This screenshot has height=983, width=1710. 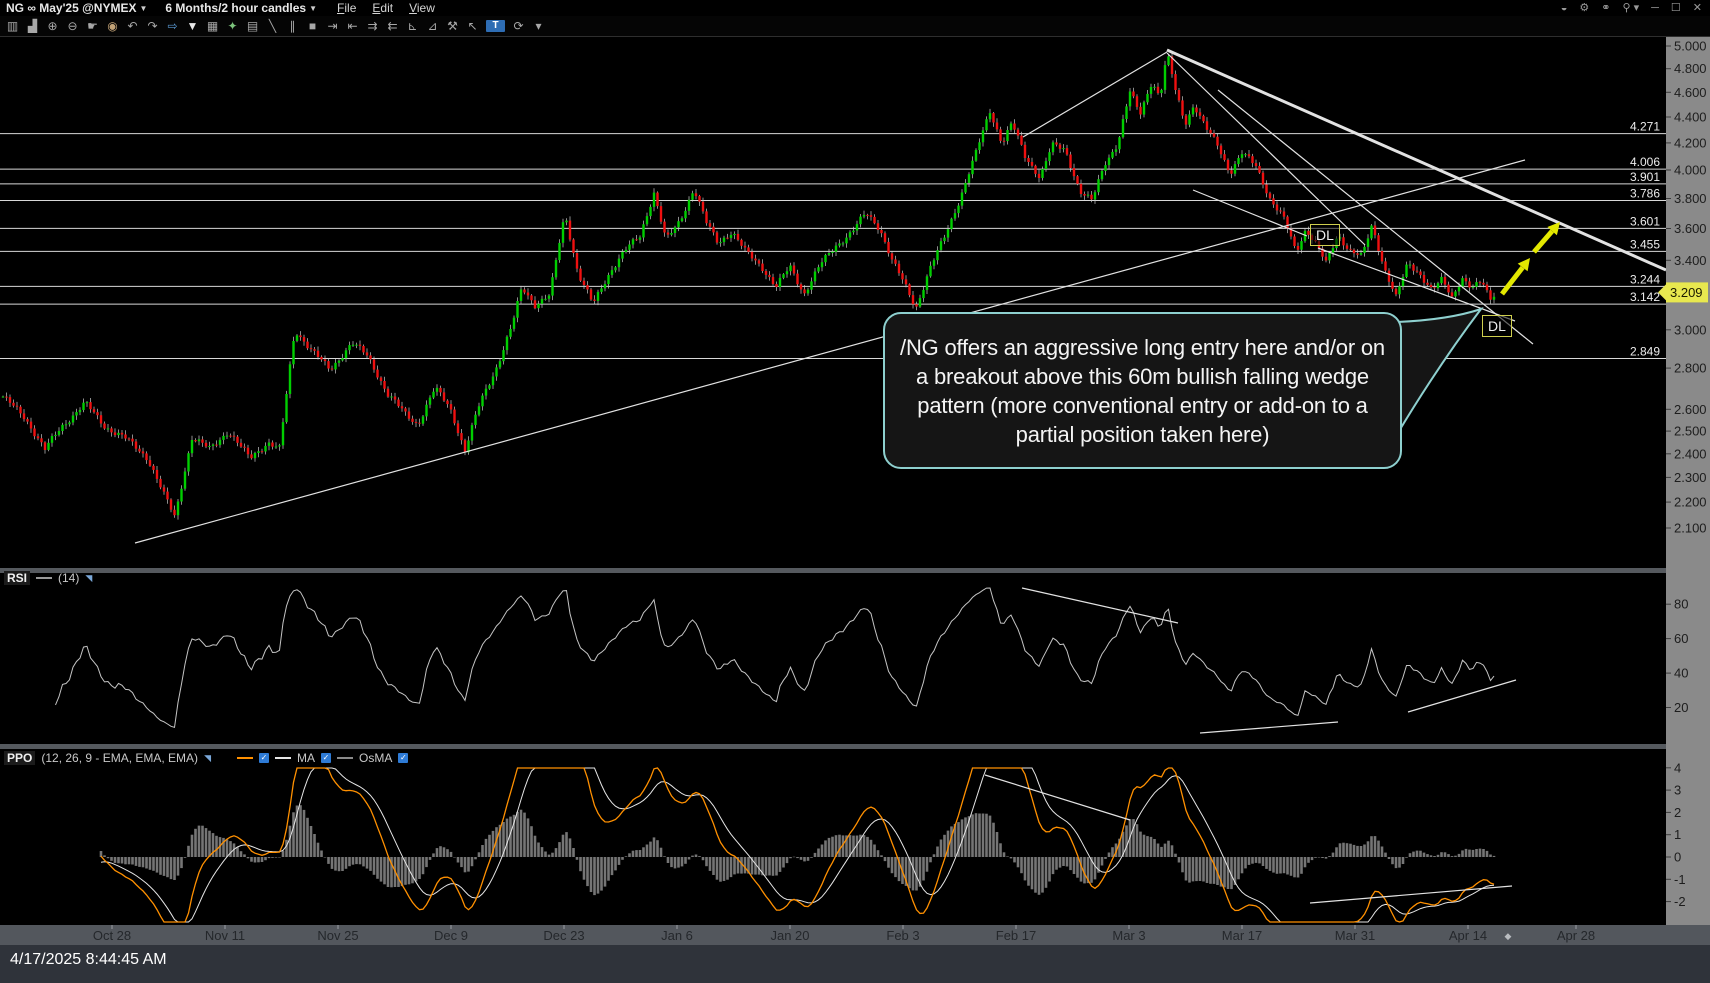 What do you see at coordinates (1690, 46) in the screenshot?
I see `svg-text: 5.000` at bounding box center [1690, 46].